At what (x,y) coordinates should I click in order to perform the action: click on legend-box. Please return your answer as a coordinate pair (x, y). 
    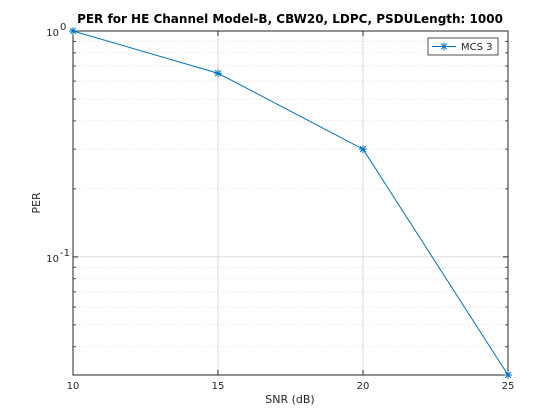
    Looking at the image, I should click on (463, 46).